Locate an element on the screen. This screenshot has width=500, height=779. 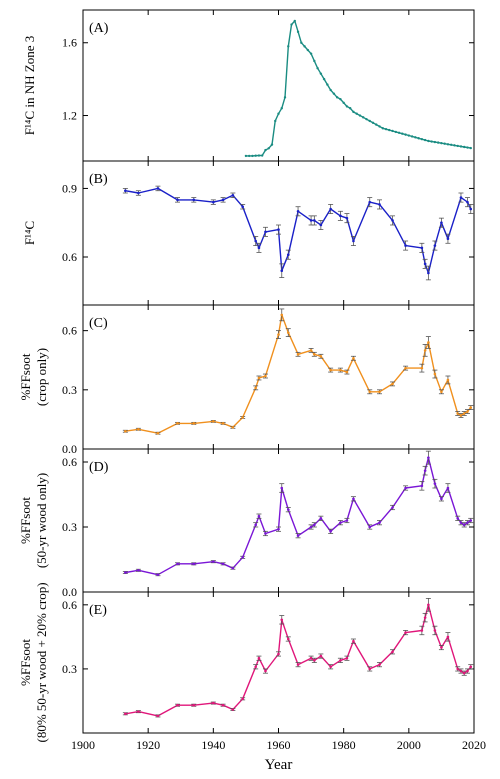
y-axis-label-line: (80% 50-yr wood + 20% crop) is located at coordinates (41, 662).